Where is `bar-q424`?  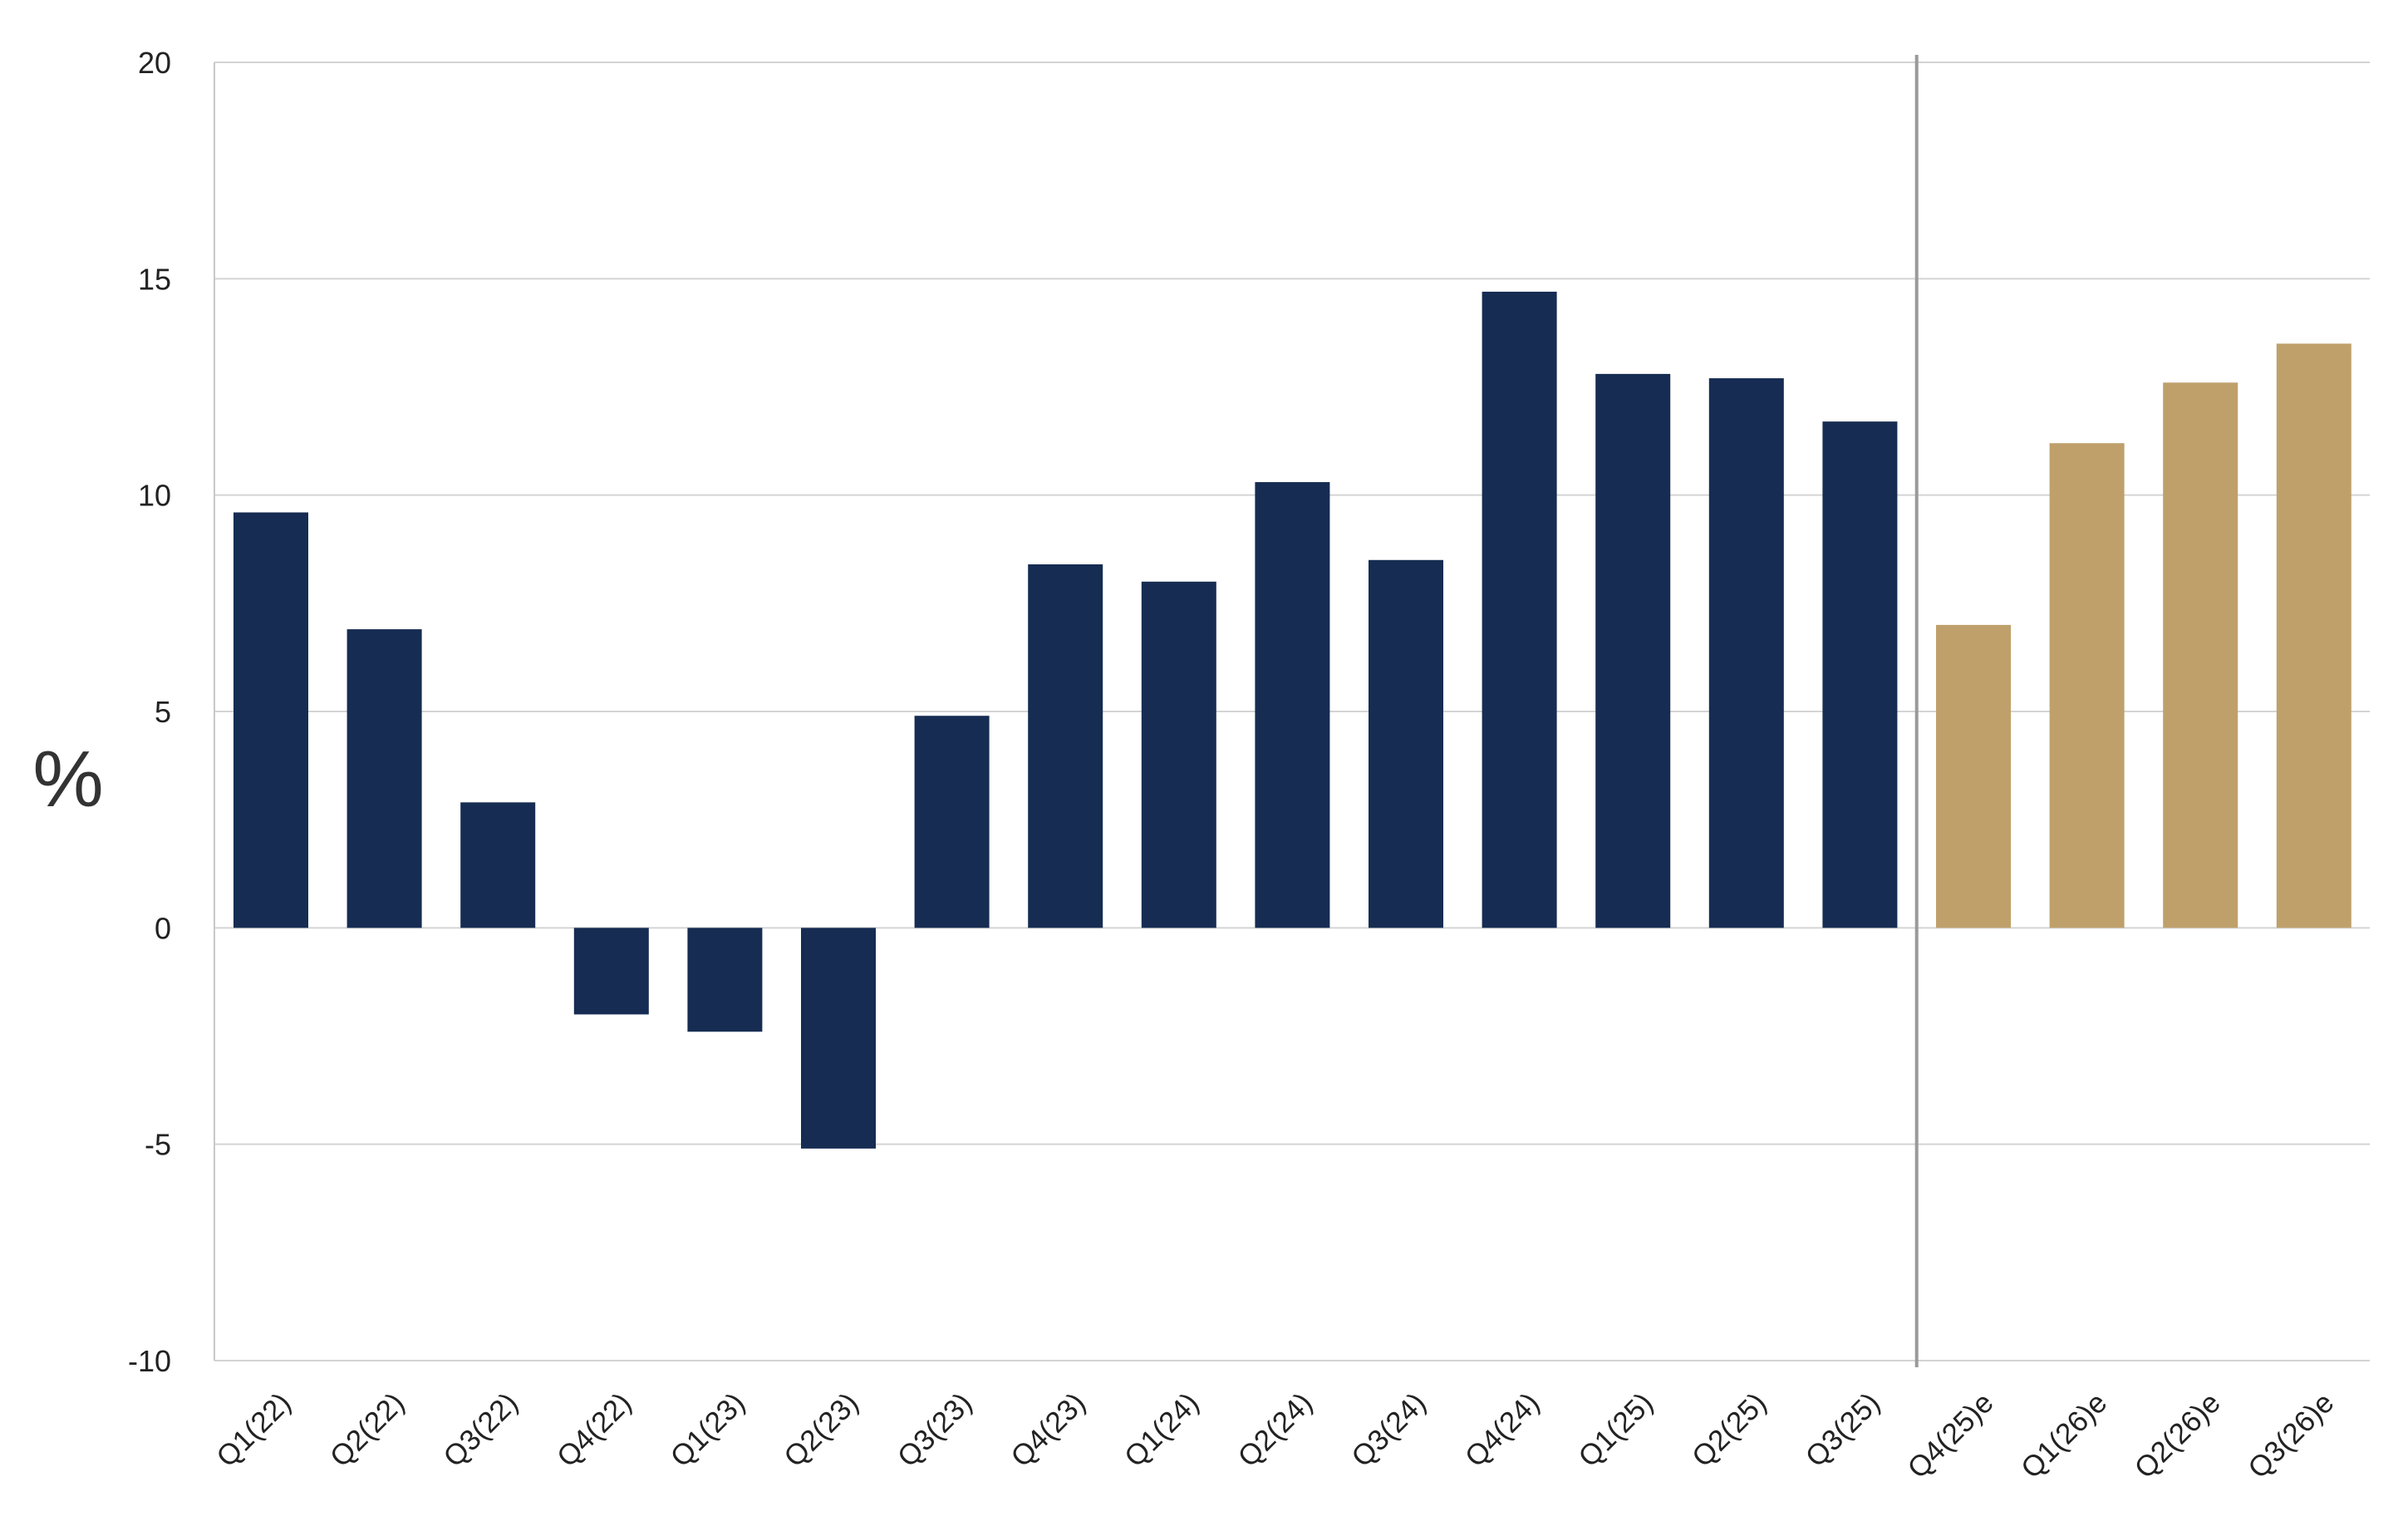
bar-q424 is located at coordinates (1519, 610).